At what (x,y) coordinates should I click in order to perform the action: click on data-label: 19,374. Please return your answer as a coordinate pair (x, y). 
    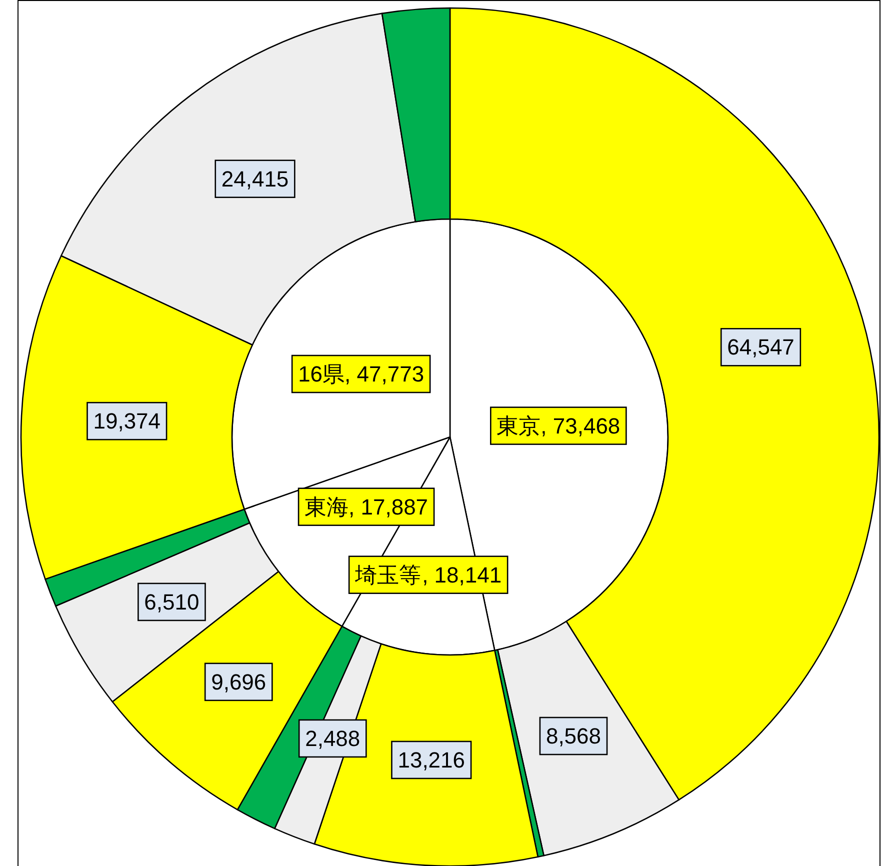
    Looking at the image, I should click on (127, 421).